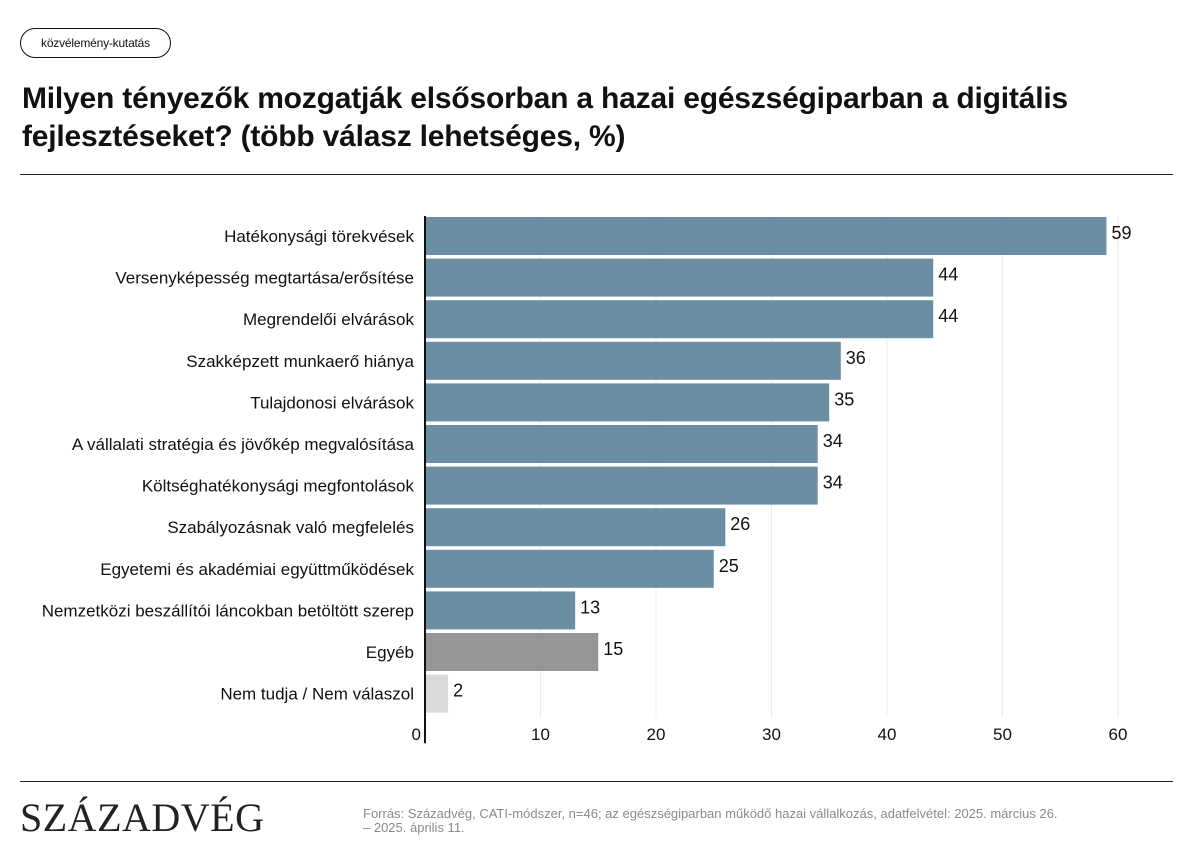 The image size is (1193, 853). I want to click on x-tick-label: 50, so click(1002, 734).